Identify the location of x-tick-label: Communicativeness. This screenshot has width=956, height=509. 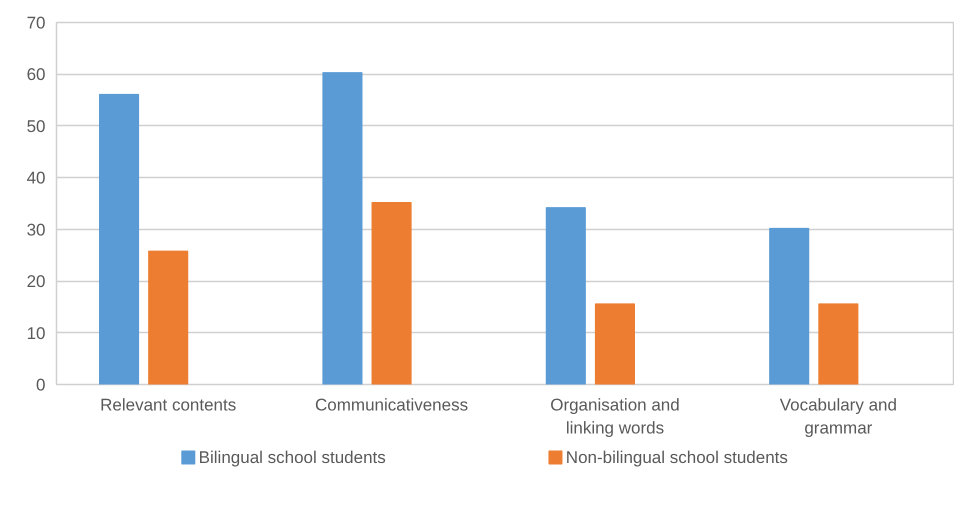
(391, 405).